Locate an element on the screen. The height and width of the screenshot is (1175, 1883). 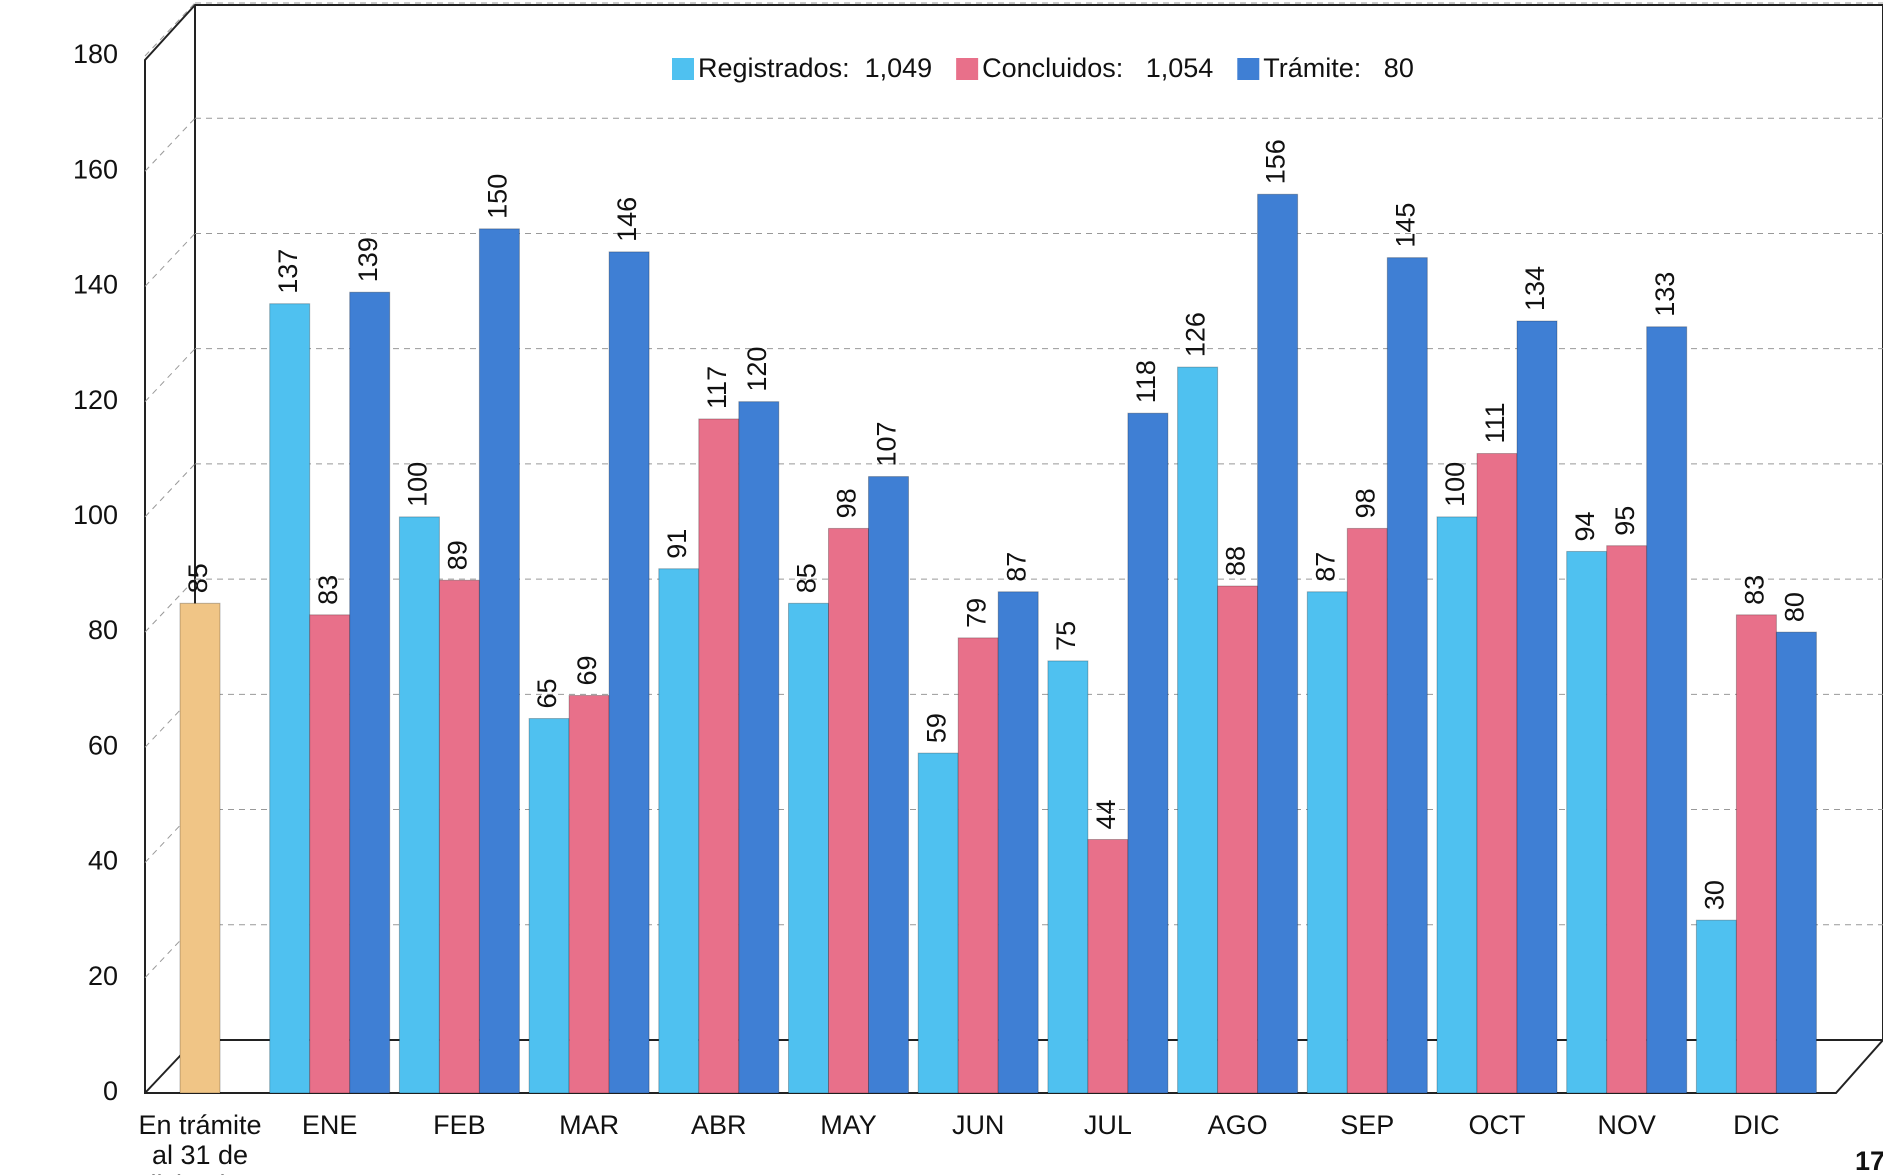
data-label: 117 is located at coordinates (717, 387).